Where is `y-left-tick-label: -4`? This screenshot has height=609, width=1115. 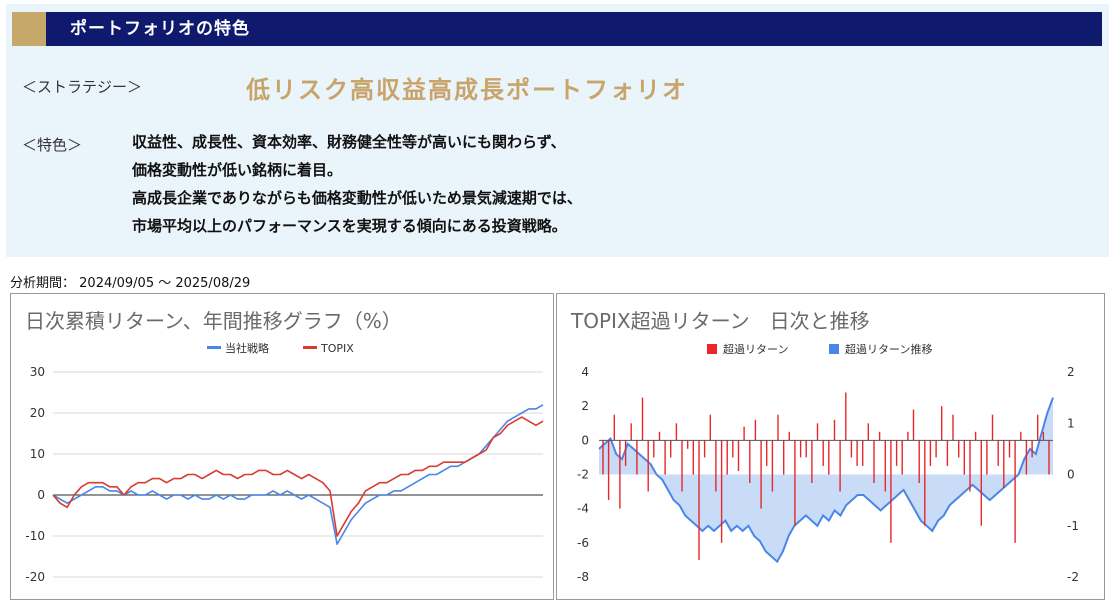 y-left-tick-label: -4 is located at coordinates (583, 509).